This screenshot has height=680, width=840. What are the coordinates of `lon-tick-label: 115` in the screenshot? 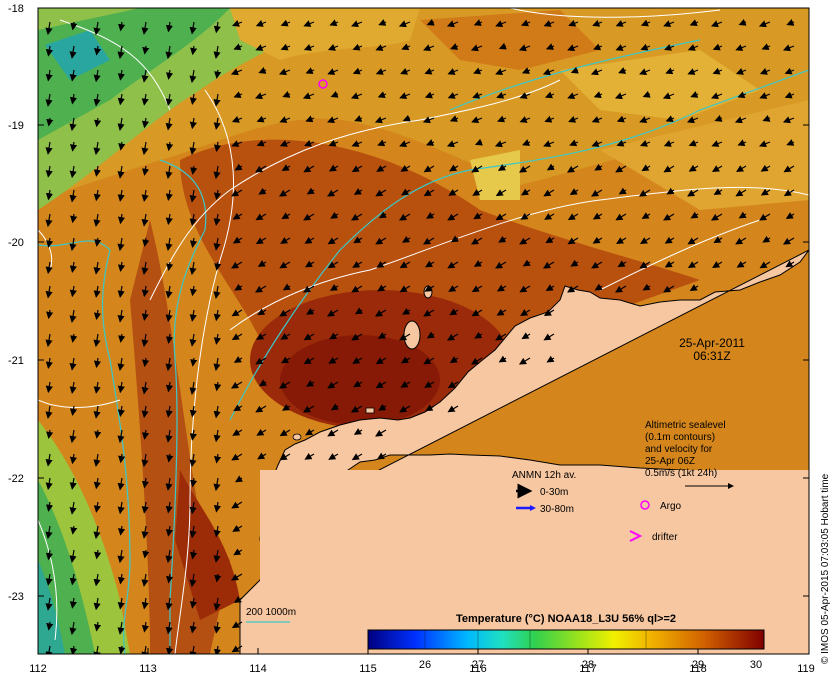 It's located at (368, 669).